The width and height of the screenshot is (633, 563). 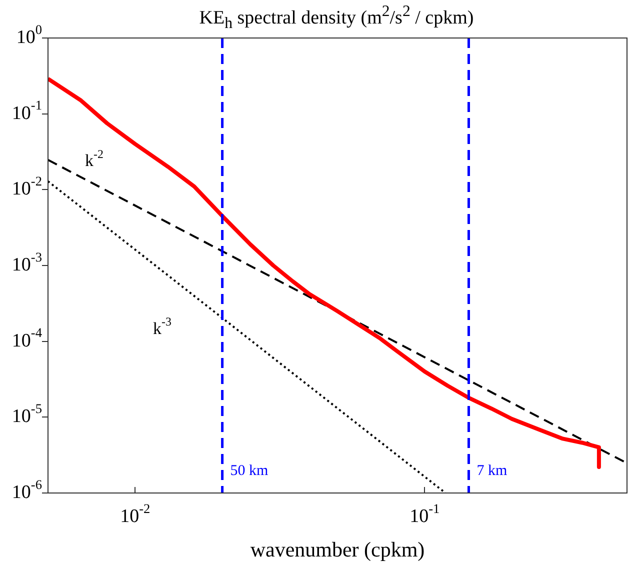 I want to click on chart-title: KE$_{h}$ spectral density (m$^{2}$/s$^{2}$ / cpkm), so click(x=336, y=17).